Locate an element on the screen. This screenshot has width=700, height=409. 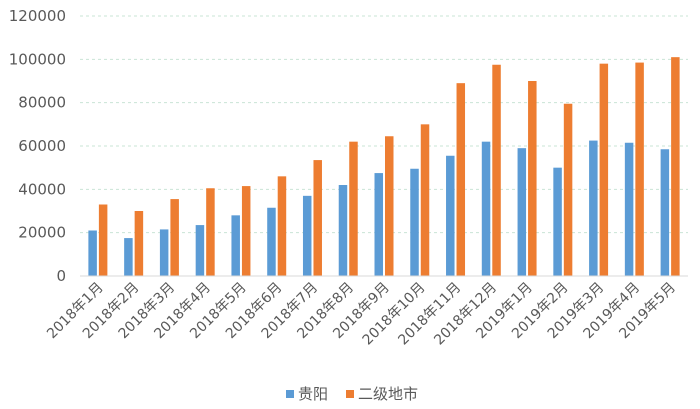
legend: 贵阳 二级地市 is located at coordinates (352, 394).